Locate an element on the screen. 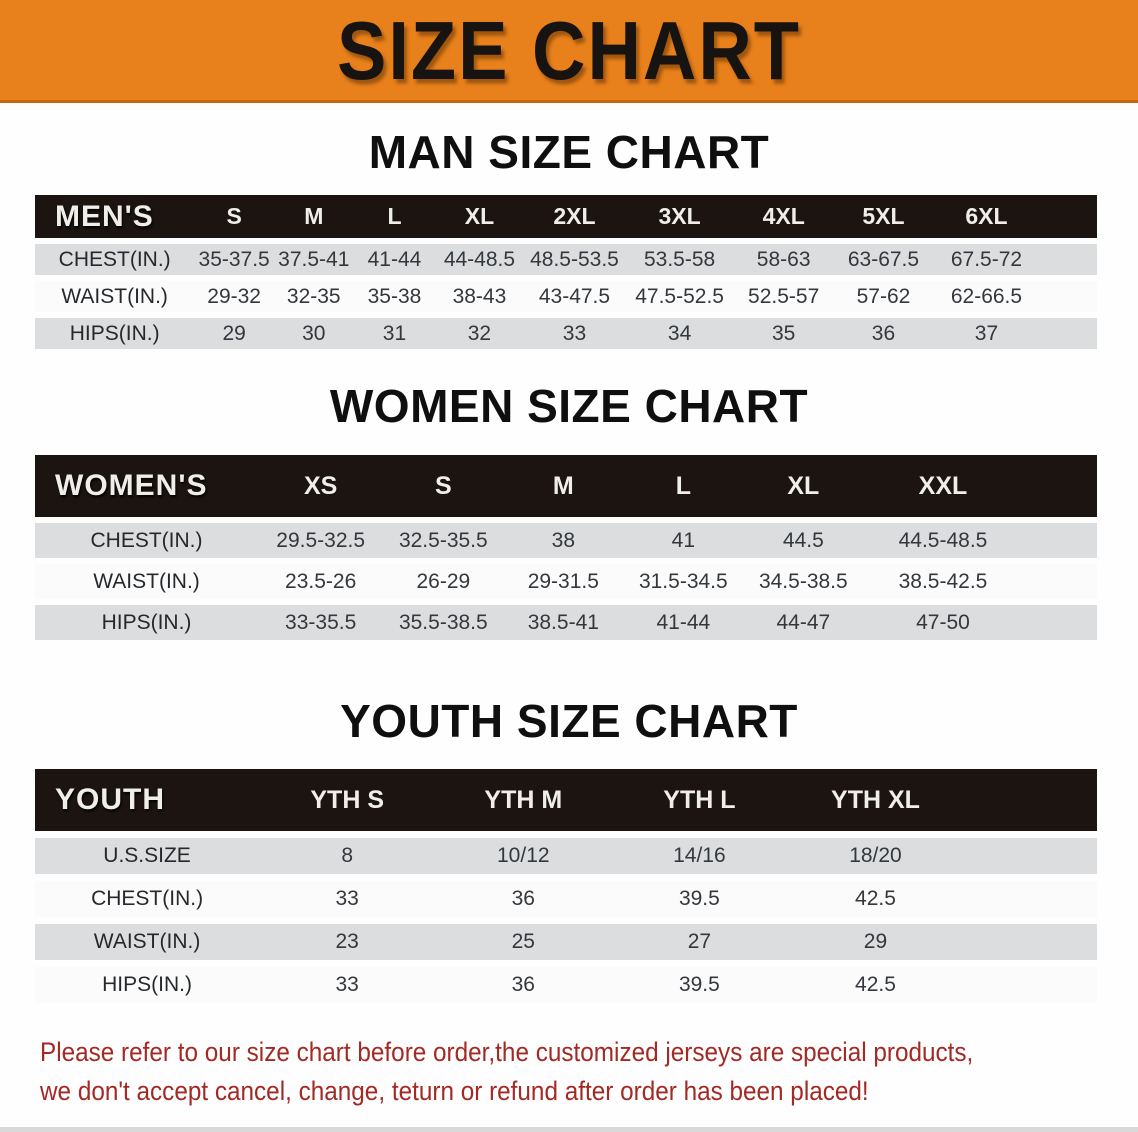  measurement-value: 44.5-48.5 is located at coordinates (943, 539).